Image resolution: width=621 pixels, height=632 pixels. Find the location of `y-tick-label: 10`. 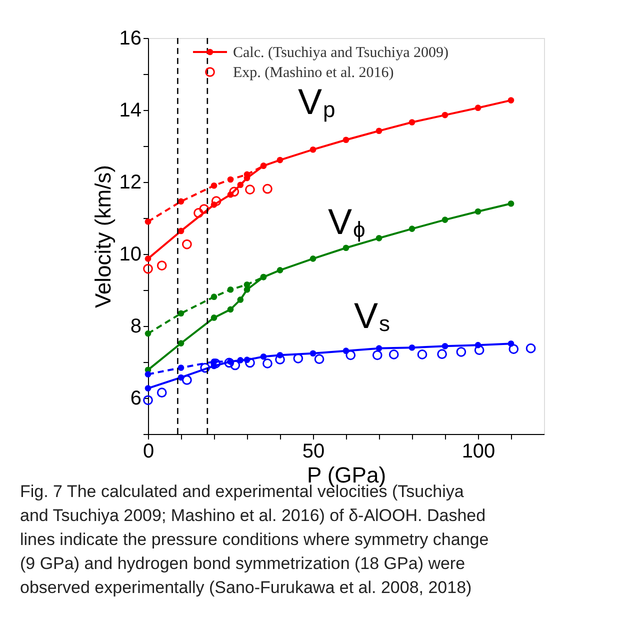

y-tick-label: 10 is located at coordinates (130, 255).